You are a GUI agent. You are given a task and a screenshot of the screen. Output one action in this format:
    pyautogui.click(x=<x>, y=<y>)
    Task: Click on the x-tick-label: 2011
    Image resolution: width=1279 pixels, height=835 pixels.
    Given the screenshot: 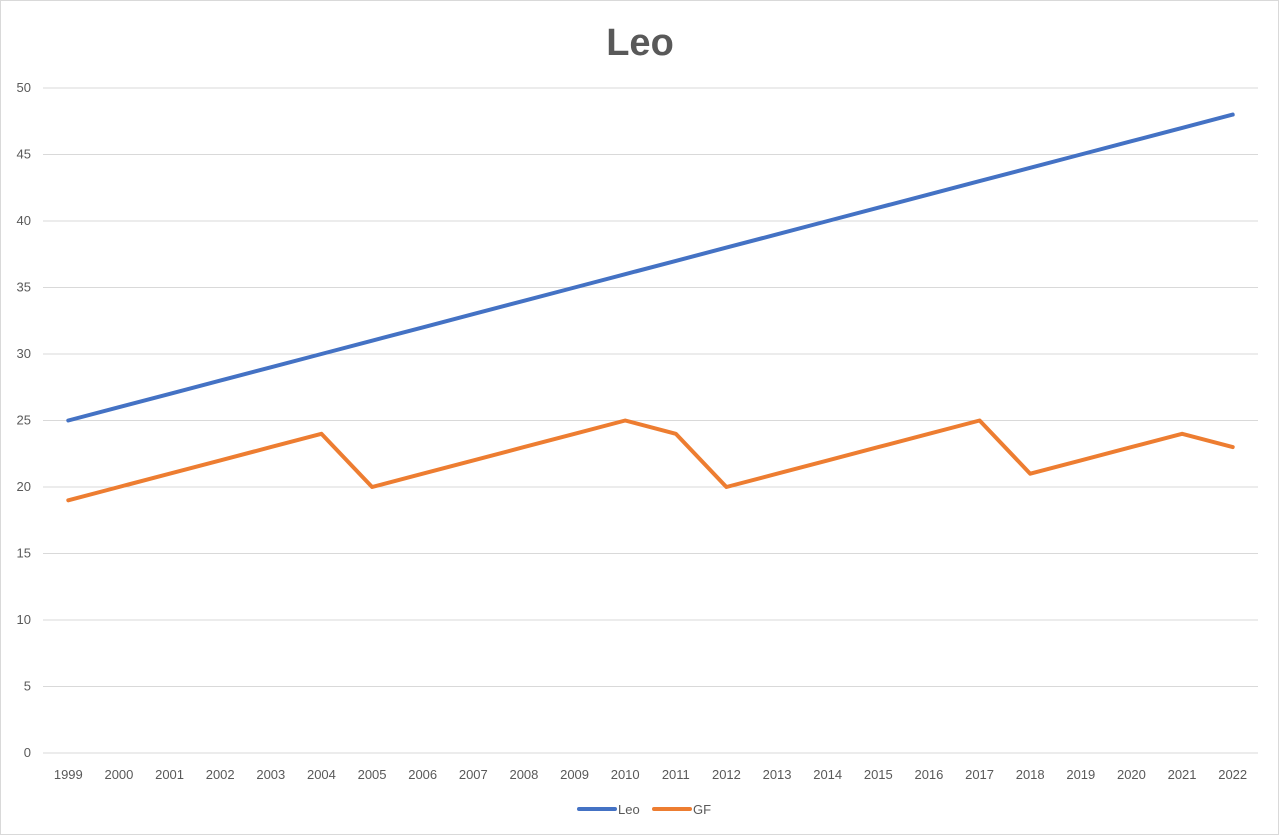 What is the action you would take?
    pyautogui.click(x=676, y=774)
    